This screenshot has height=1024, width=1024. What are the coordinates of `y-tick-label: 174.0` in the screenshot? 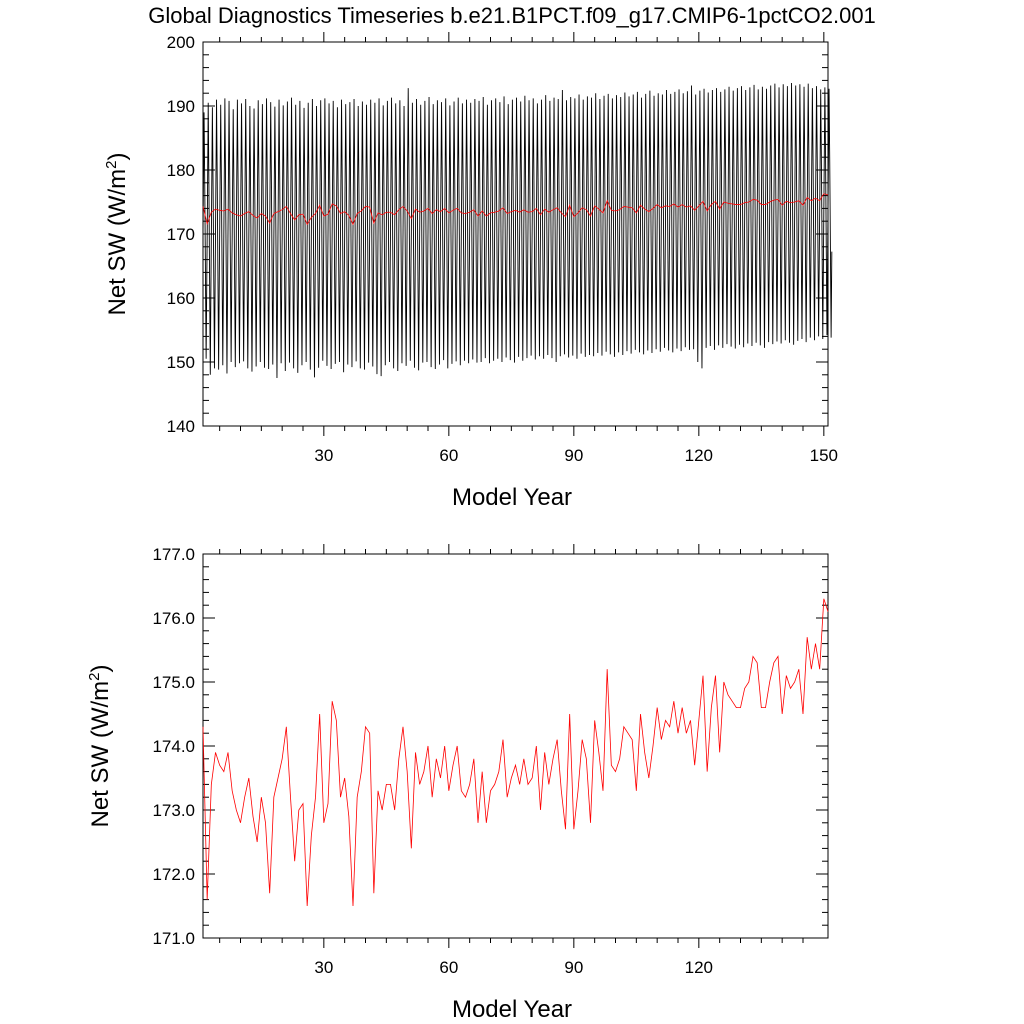 It's located at (173, 746).